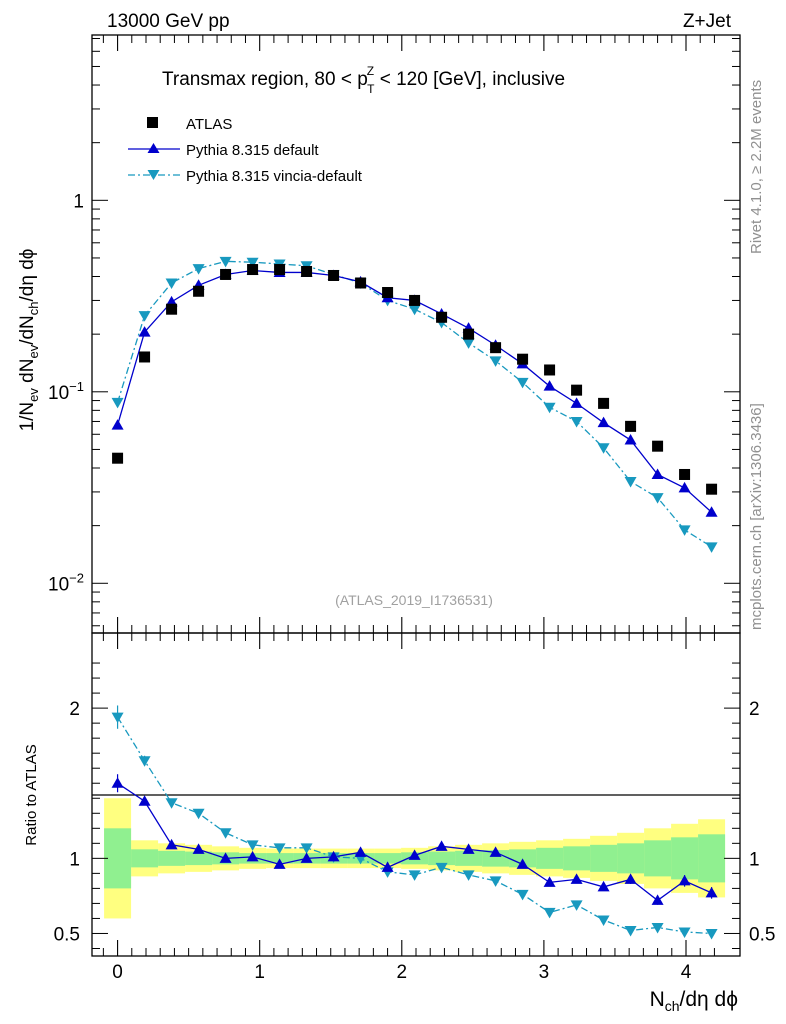 The height and width of the screenshot is (1024, 786). Describe the element at coordinates (707, 21) in the screenshot. I see `process-label: Z+Jet` at that location.